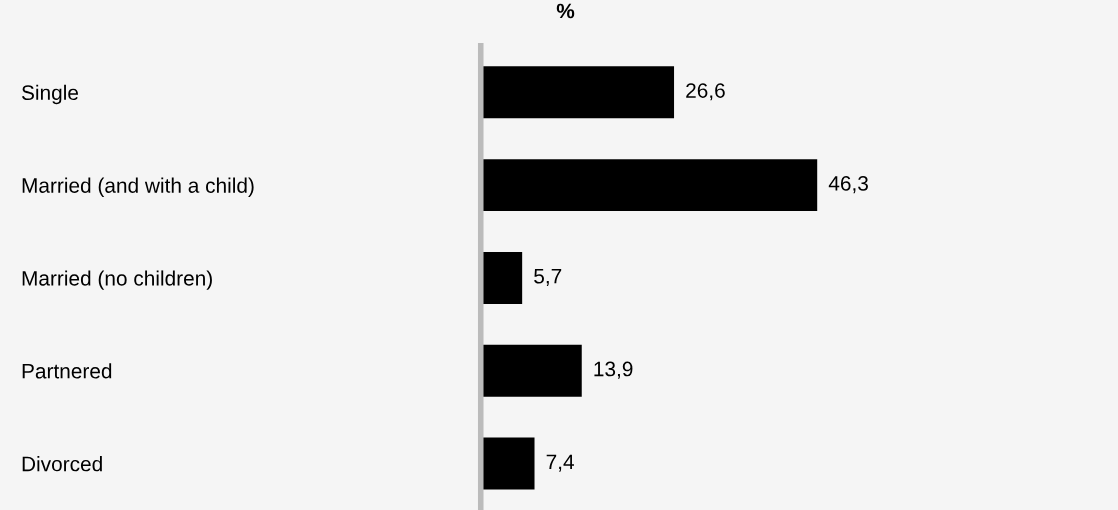  Describe the element at coordinates (565, 11) in the screenshot. I see `chart-title: %` at that location.